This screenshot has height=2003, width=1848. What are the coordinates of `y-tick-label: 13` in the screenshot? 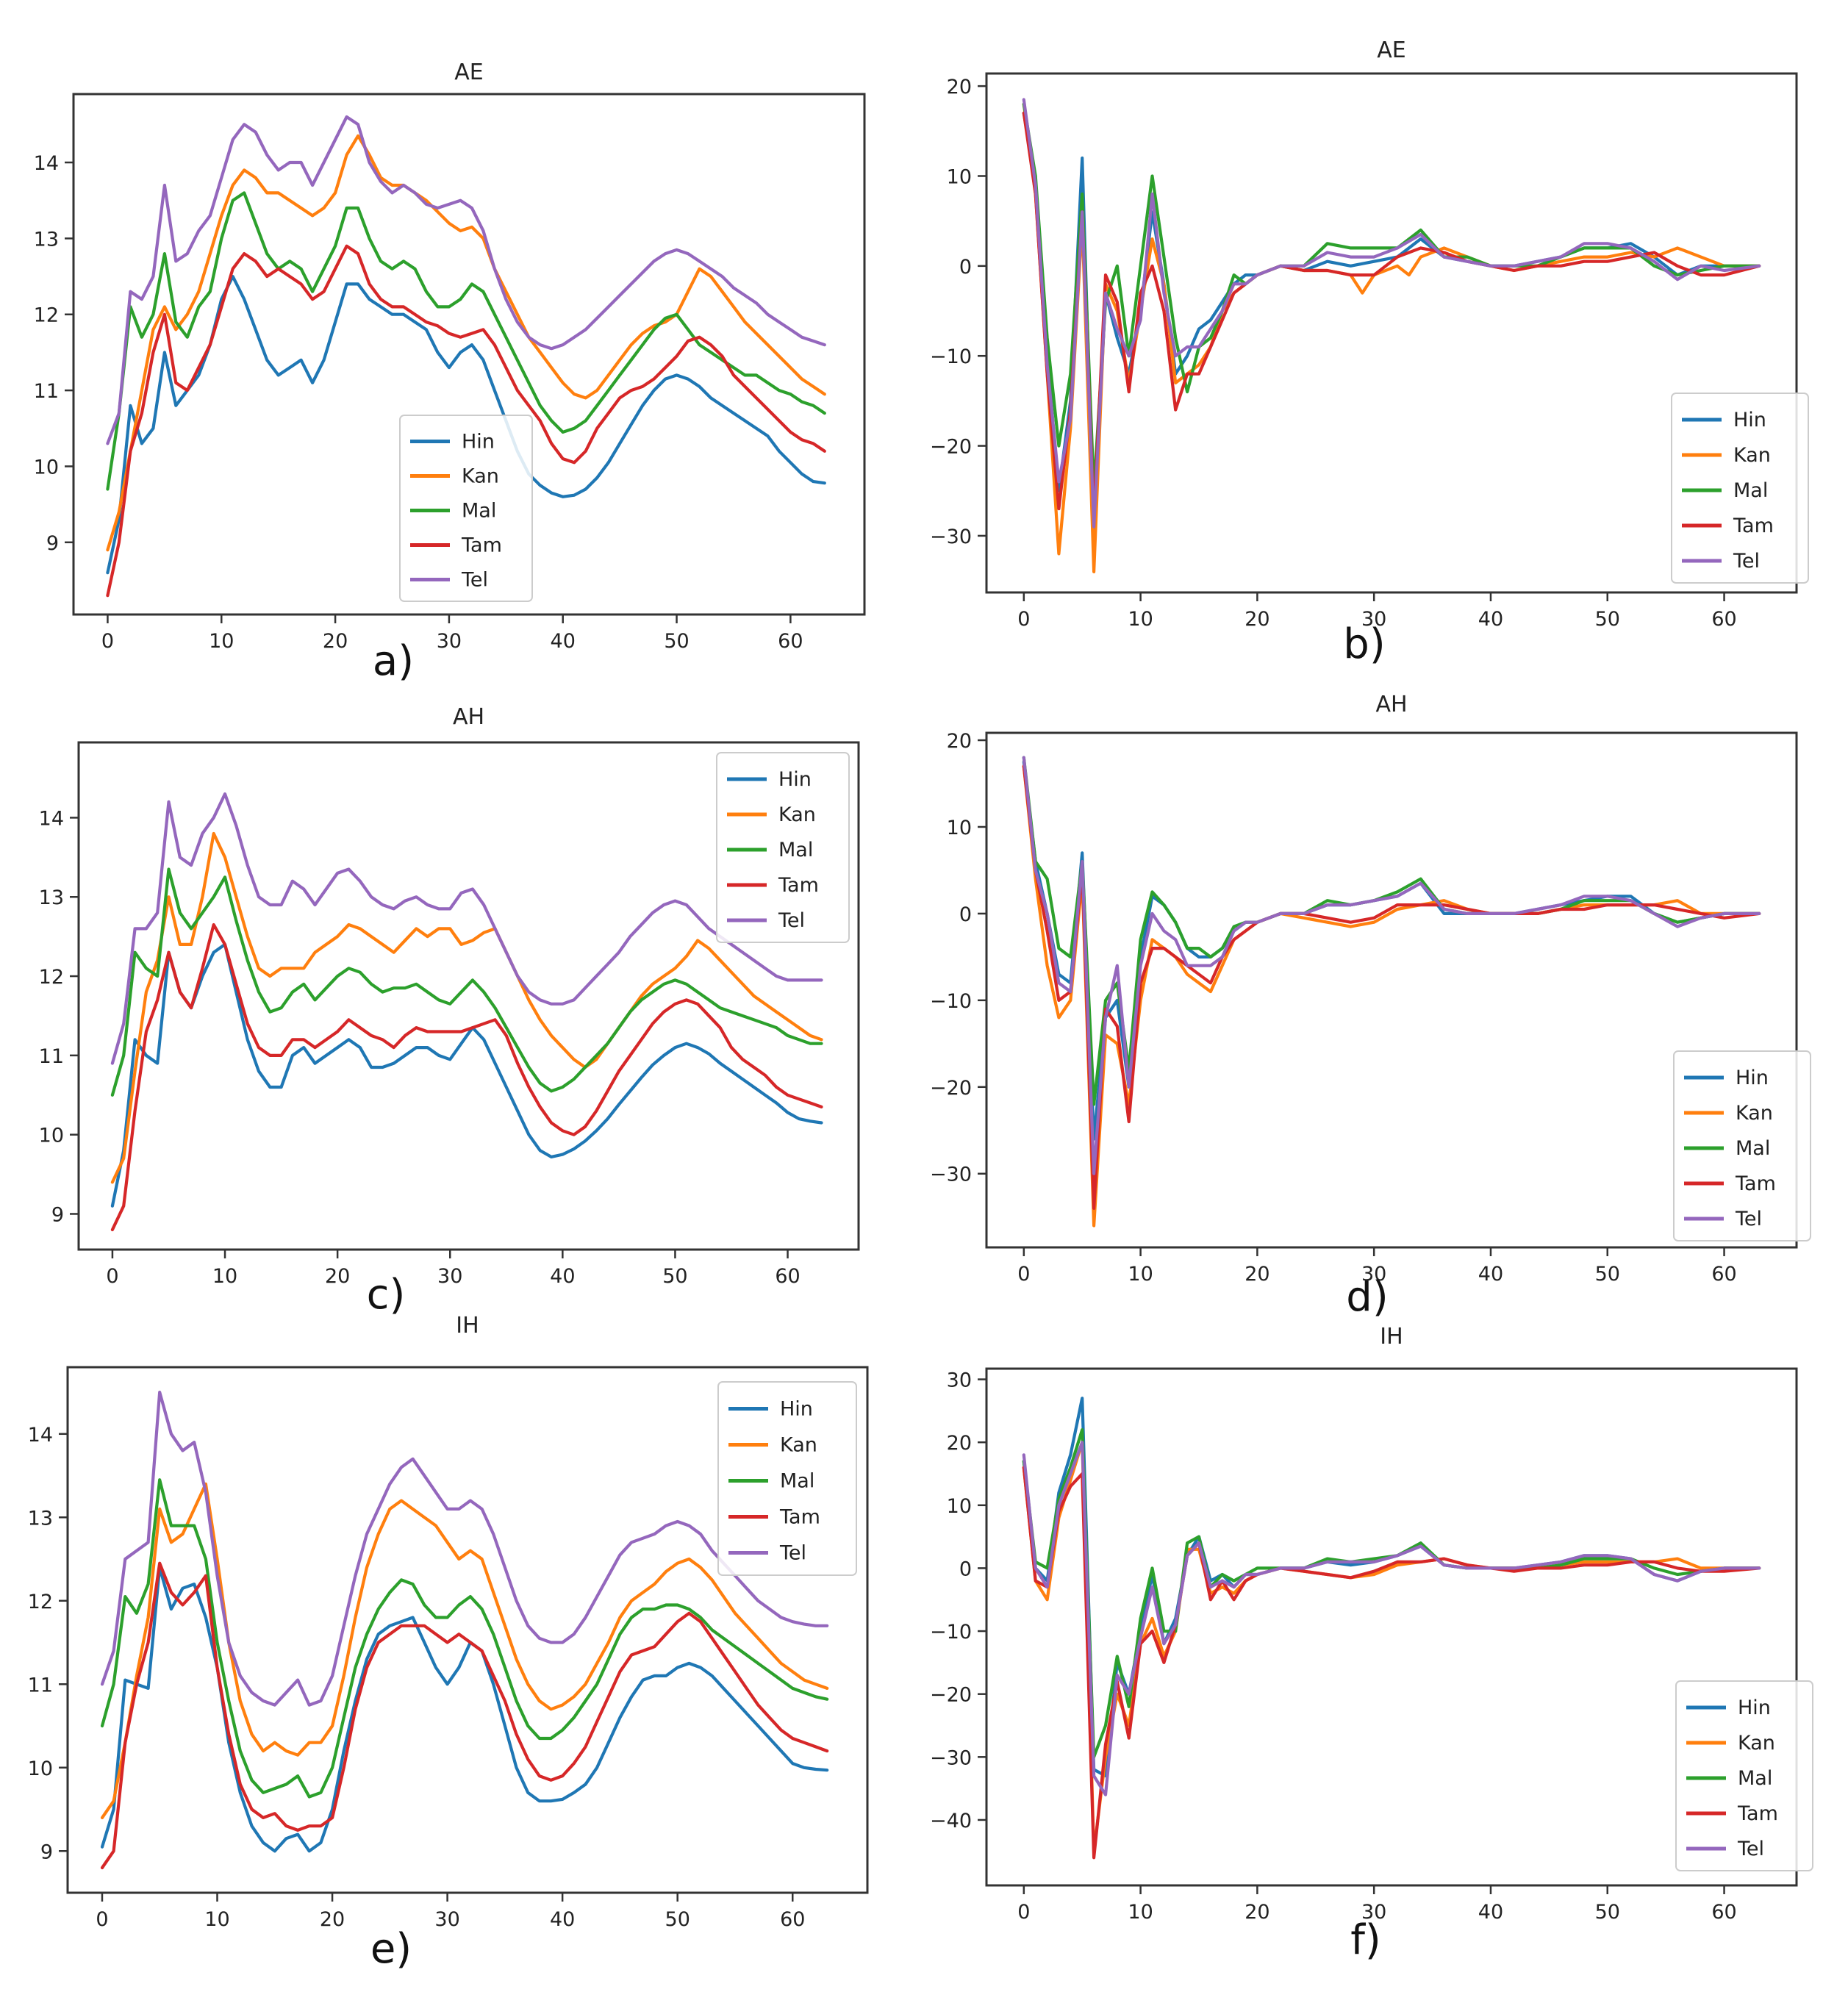 It's located at (47, 239).